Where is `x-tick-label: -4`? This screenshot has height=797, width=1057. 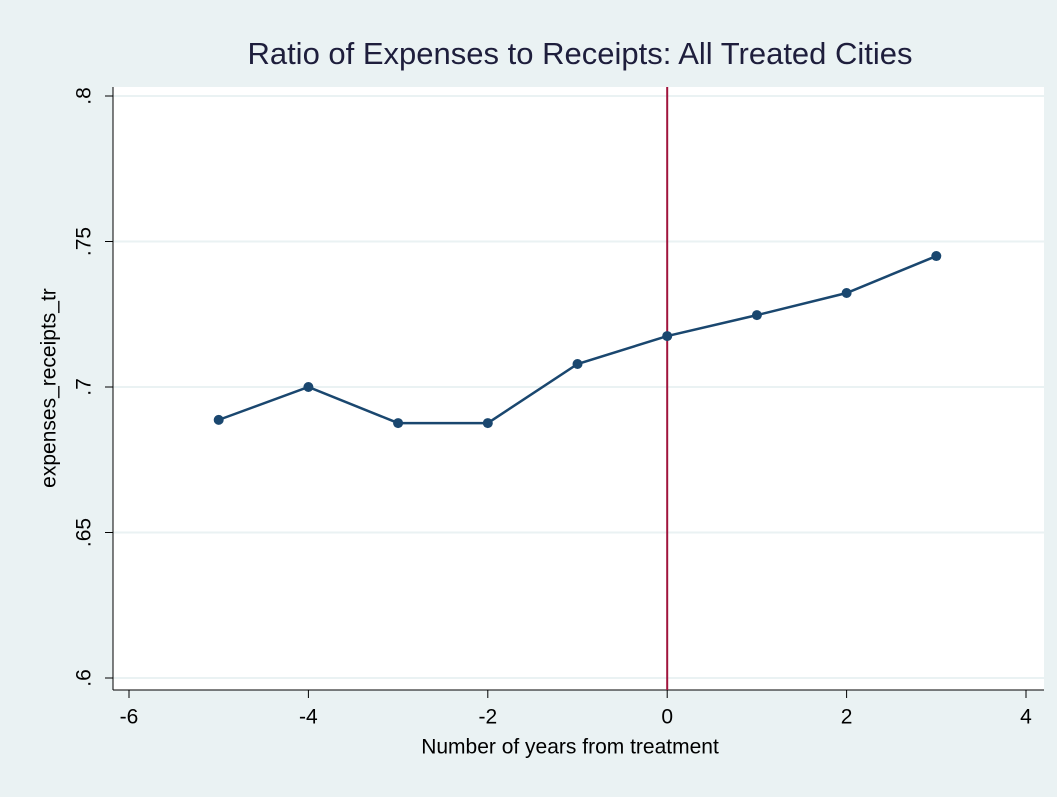
x-tick-label: -4 is located at coordinates (308, 717).